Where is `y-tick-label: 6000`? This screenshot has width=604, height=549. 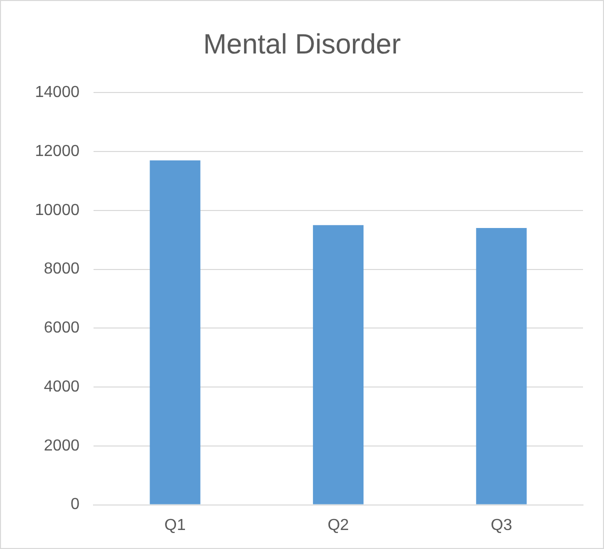
y-tick-label: 6000 is located at coordinates (62, 328).